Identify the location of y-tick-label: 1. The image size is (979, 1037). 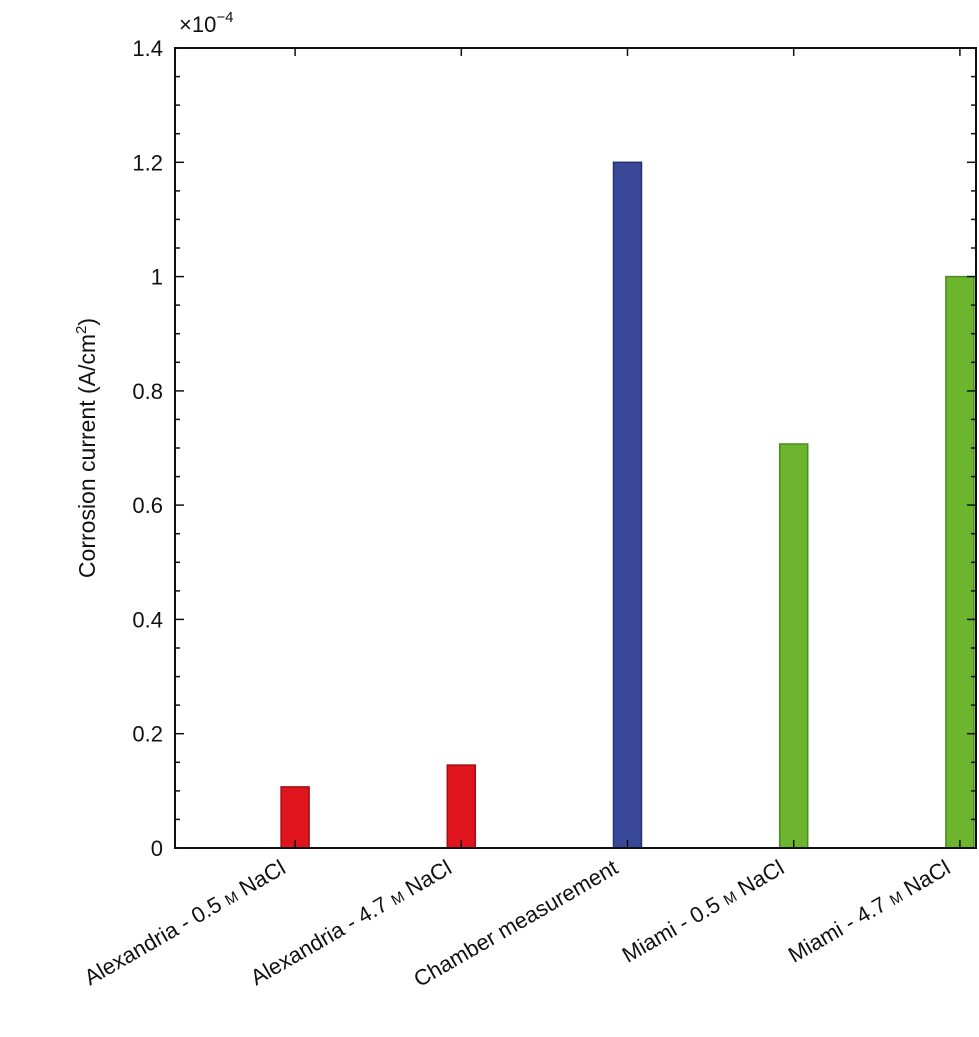
(157, 277).